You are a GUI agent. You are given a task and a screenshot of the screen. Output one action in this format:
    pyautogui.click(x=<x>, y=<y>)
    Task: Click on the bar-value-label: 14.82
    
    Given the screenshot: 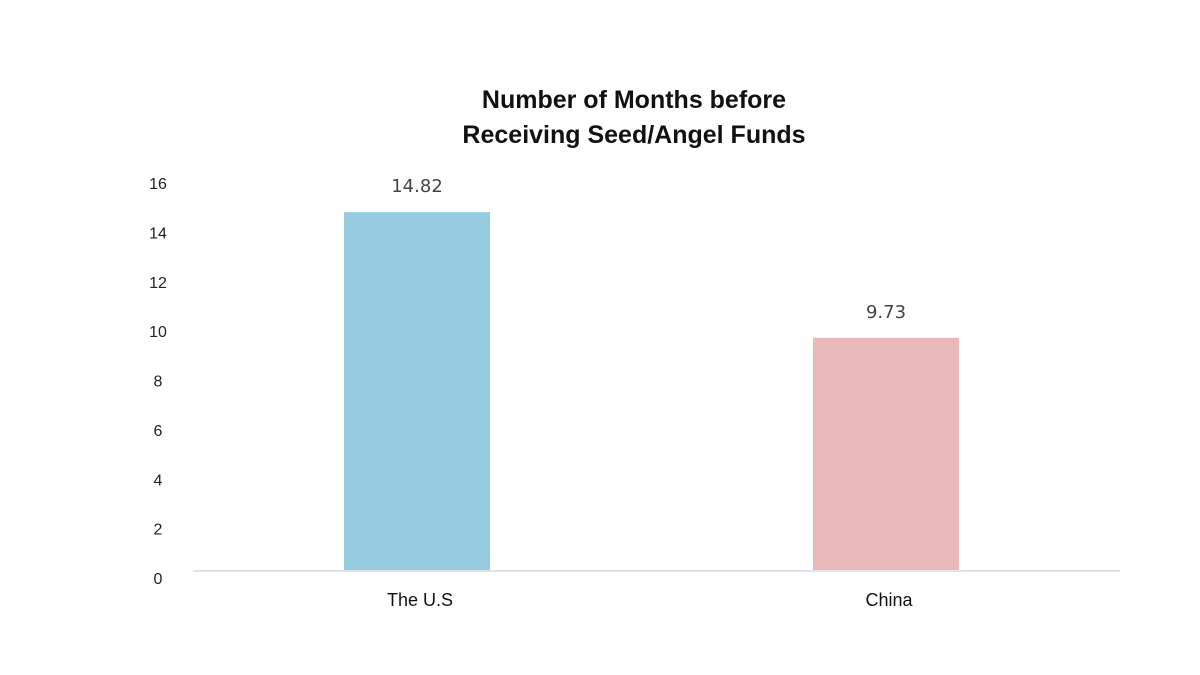 What is the action you would take?
    pyautogui.click(x=417, y=186)
    